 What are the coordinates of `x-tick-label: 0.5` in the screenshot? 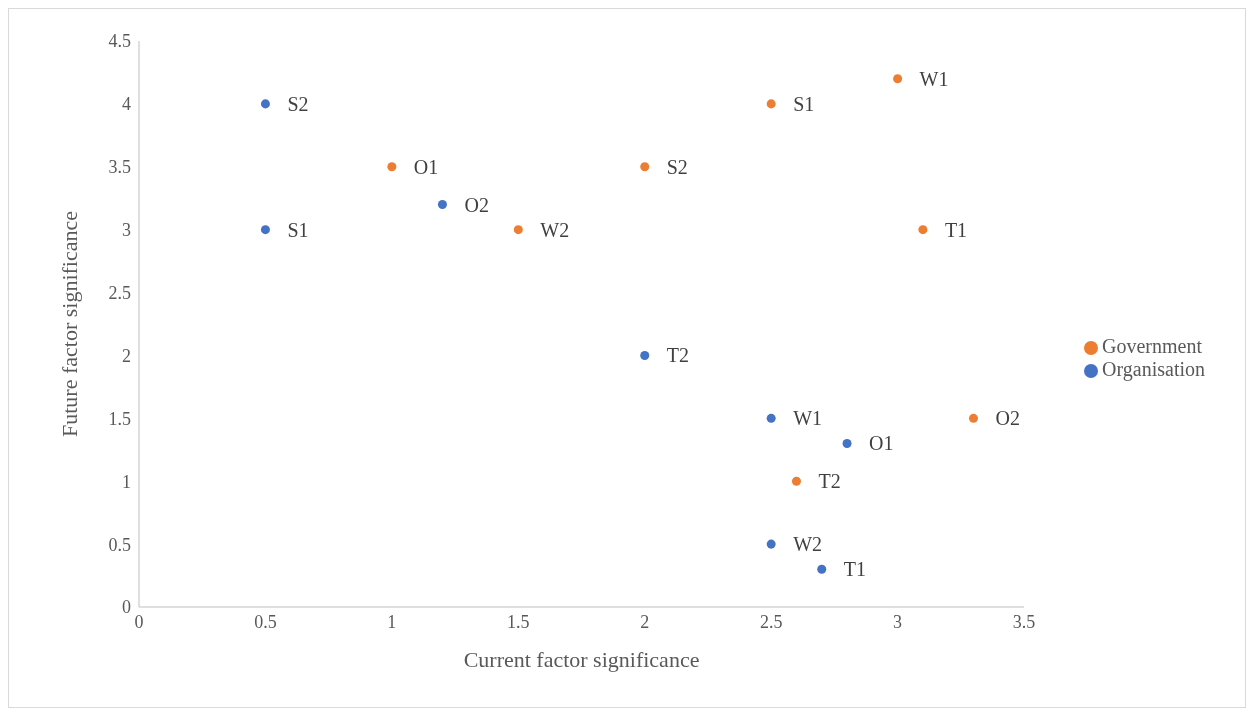 It's located at (265, 621).